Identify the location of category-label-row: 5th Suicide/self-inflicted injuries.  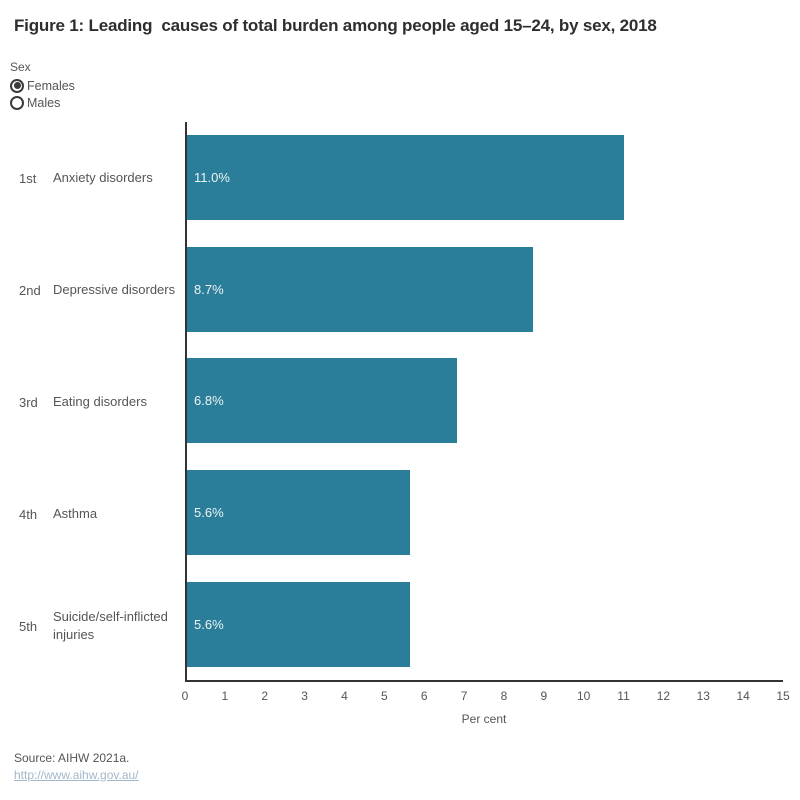
(92, 626).